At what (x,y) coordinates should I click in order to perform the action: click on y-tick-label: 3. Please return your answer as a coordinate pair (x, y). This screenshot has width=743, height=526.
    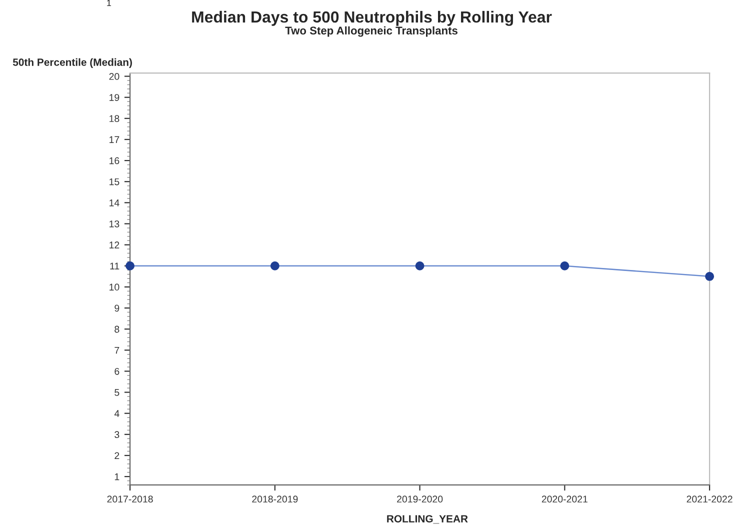
    Looking at the image, I should click on (117, 434).